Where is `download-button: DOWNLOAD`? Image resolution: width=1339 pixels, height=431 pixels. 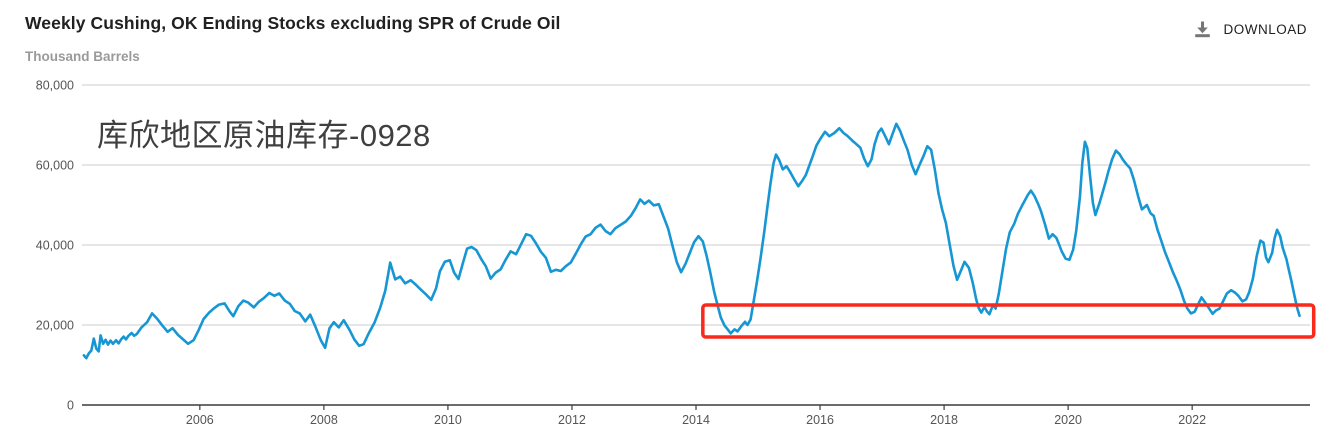
download-button: DOWNLOAD is located at coordinates (1250, 29).